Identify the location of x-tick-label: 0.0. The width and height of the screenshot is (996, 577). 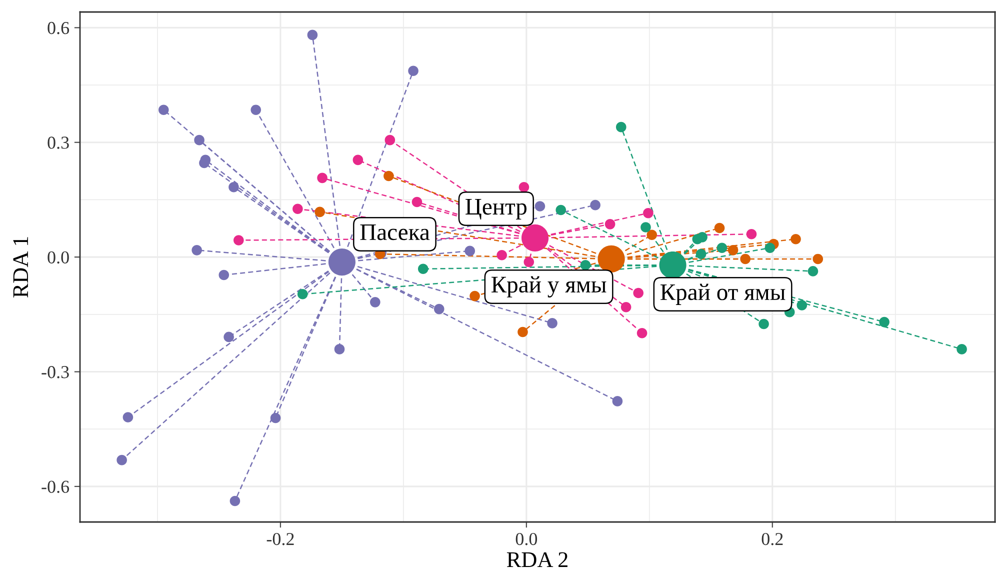
(527, 539).